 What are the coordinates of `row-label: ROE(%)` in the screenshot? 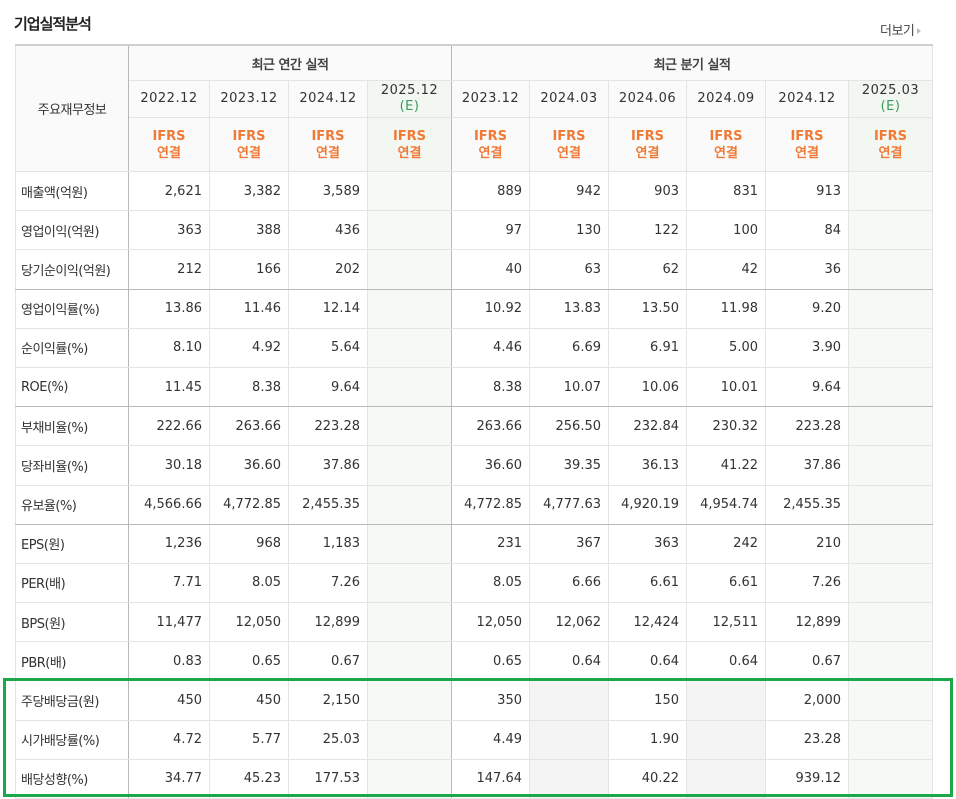 It's located at (72, 387).